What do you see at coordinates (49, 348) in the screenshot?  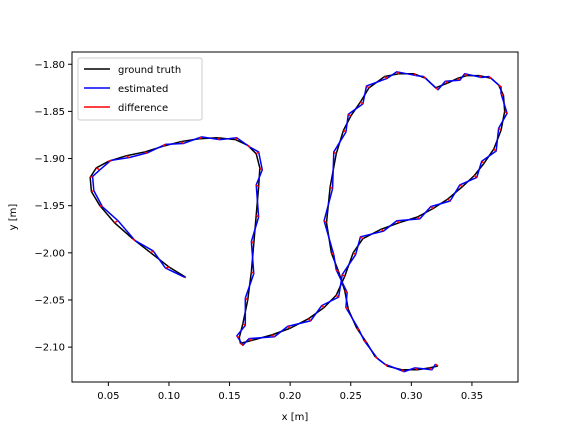 I see `y-tick-label: −2.10` at bounding box center [49, 348].